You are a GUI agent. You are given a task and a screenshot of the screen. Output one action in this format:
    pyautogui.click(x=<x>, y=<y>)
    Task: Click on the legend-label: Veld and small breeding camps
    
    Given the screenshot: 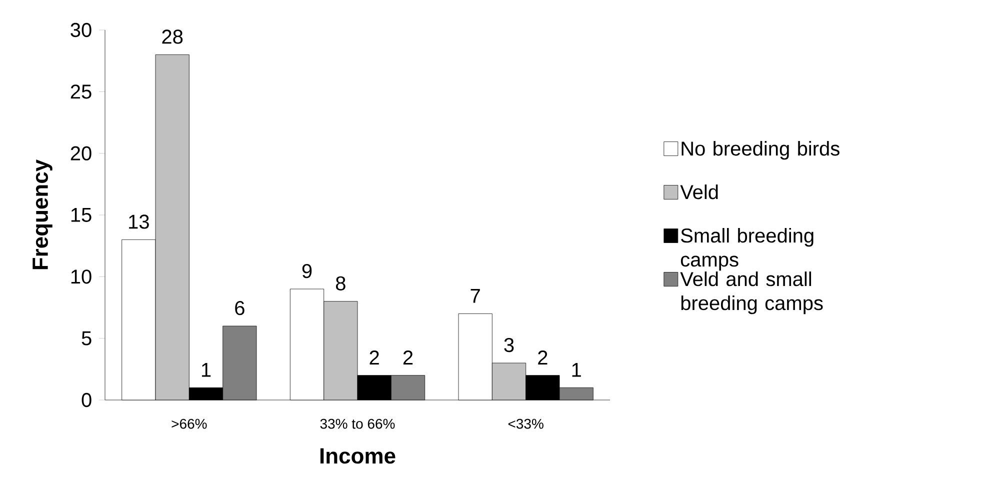 What is the action you would take?
    pyautogui.click(x=751, y=292)
    